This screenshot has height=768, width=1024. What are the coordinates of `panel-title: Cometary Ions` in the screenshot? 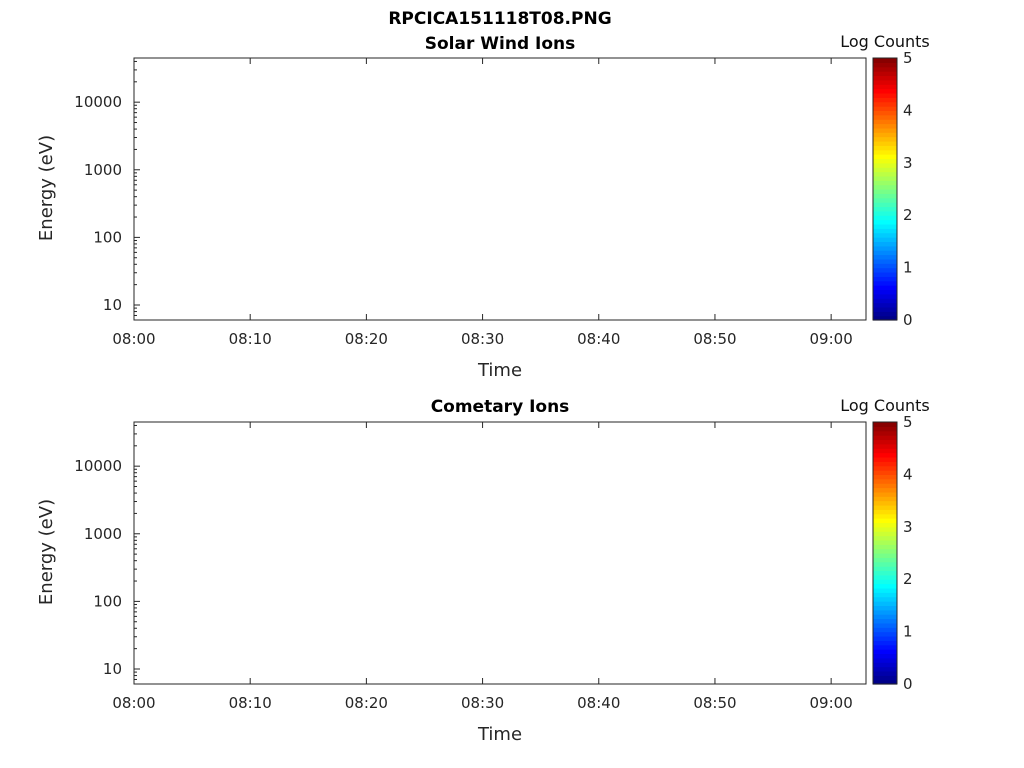 It's located at (500, 407).